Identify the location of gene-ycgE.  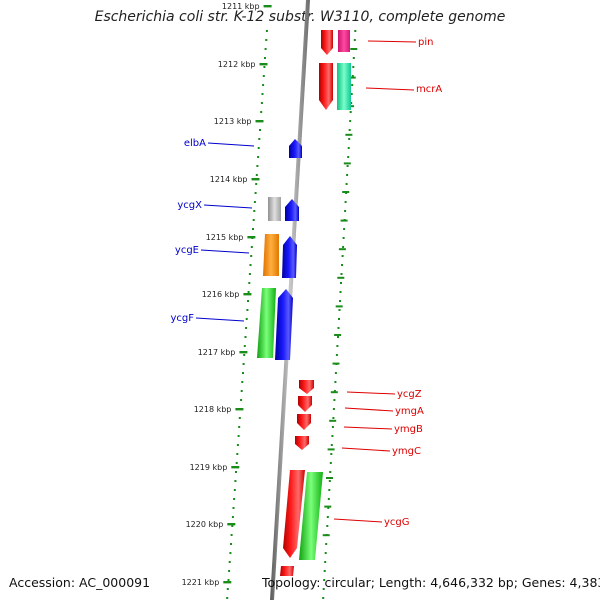
(280, 256).